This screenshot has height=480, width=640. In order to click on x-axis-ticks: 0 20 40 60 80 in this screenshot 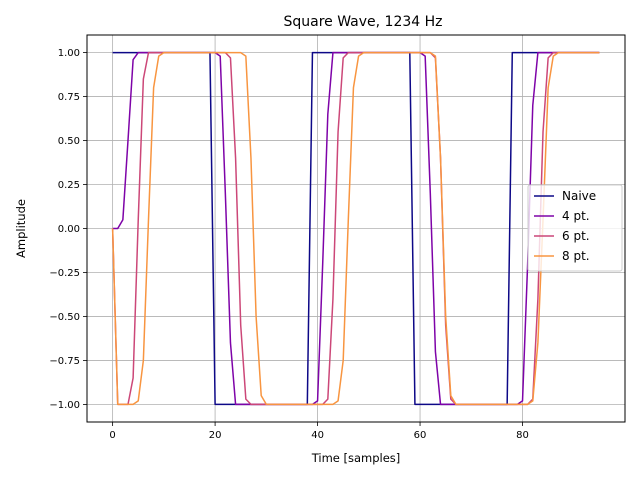, I will do `click(319, 431)`.